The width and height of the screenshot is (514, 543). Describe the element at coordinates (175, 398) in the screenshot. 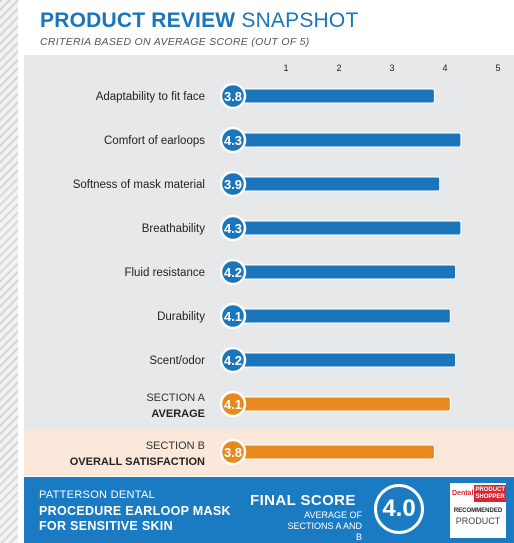

I see `category-label: SECTION A` at that location.